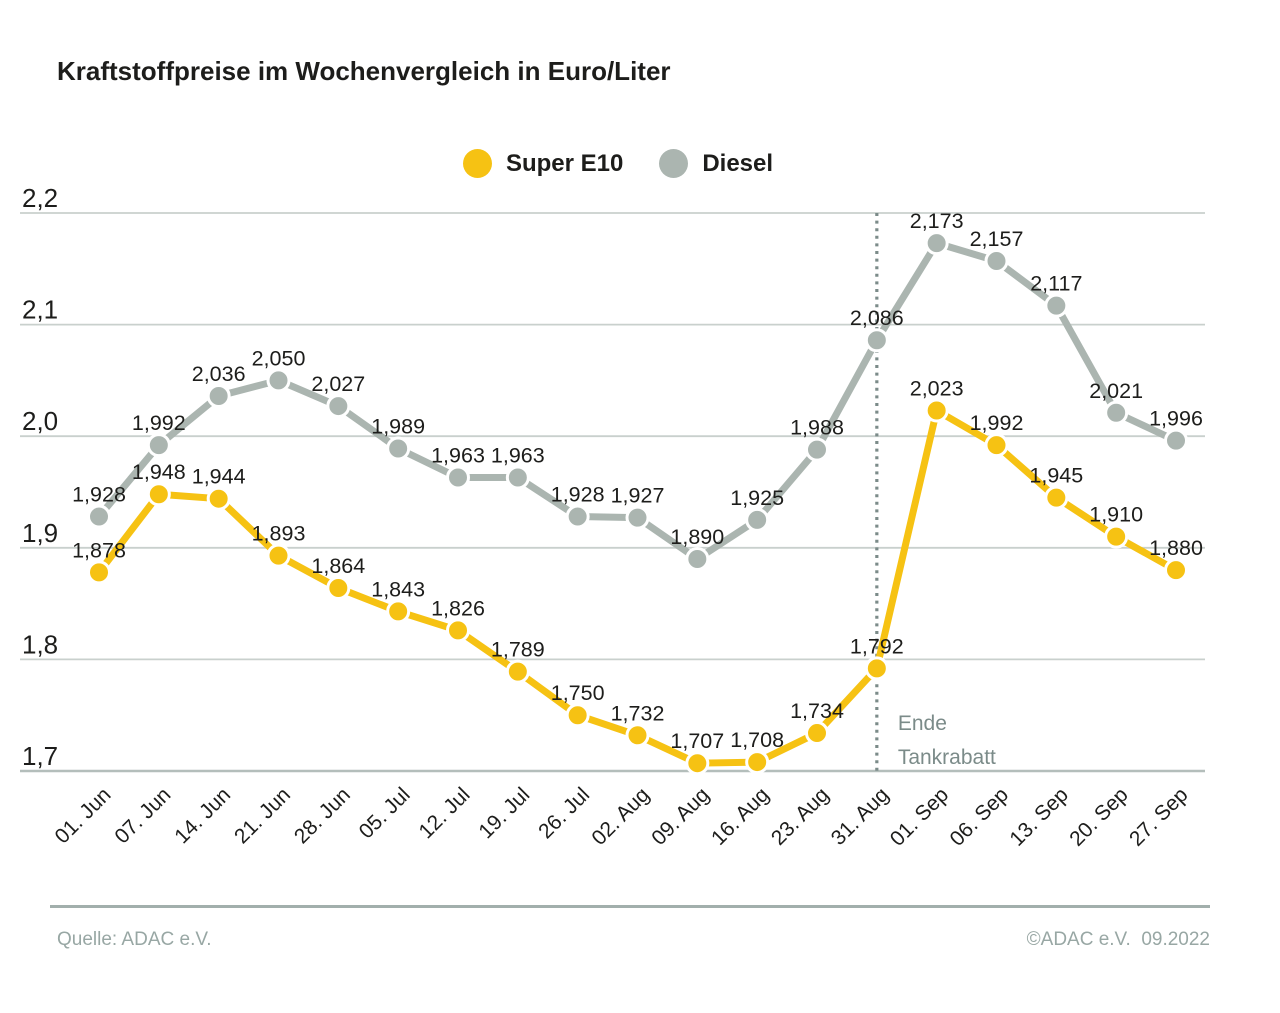 This screenshot has width=1280, height=1013. I want to click on diesel-data-label: 2,173, so click(937, 221).